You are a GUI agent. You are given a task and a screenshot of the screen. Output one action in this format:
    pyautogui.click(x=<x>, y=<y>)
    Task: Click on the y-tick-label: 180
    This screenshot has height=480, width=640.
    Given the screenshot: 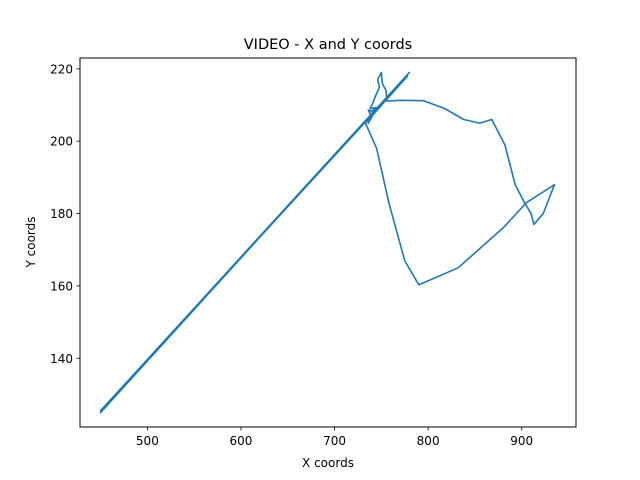 What is the action you would take?
    pyautogui.click(x=61, y=214)
    